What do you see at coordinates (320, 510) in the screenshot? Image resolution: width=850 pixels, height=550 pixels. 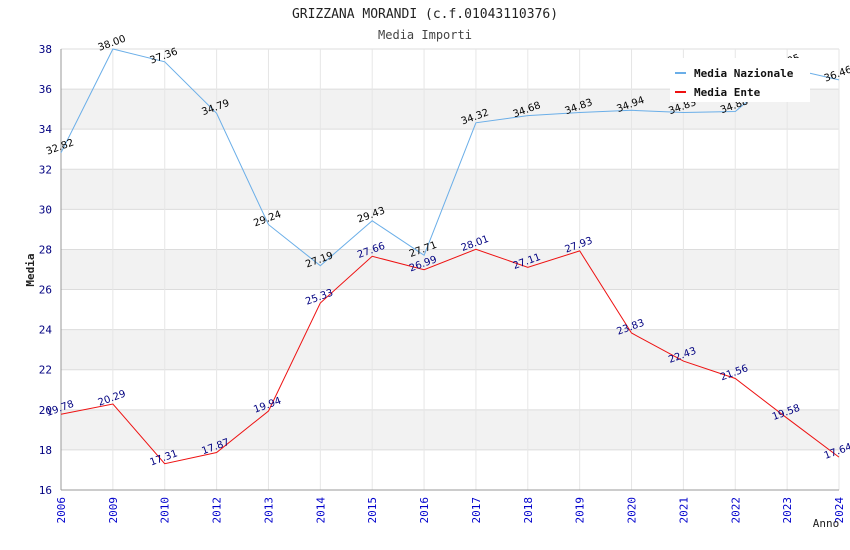 I see `x-tick-label: 2014` at bounding box center [320, 510].